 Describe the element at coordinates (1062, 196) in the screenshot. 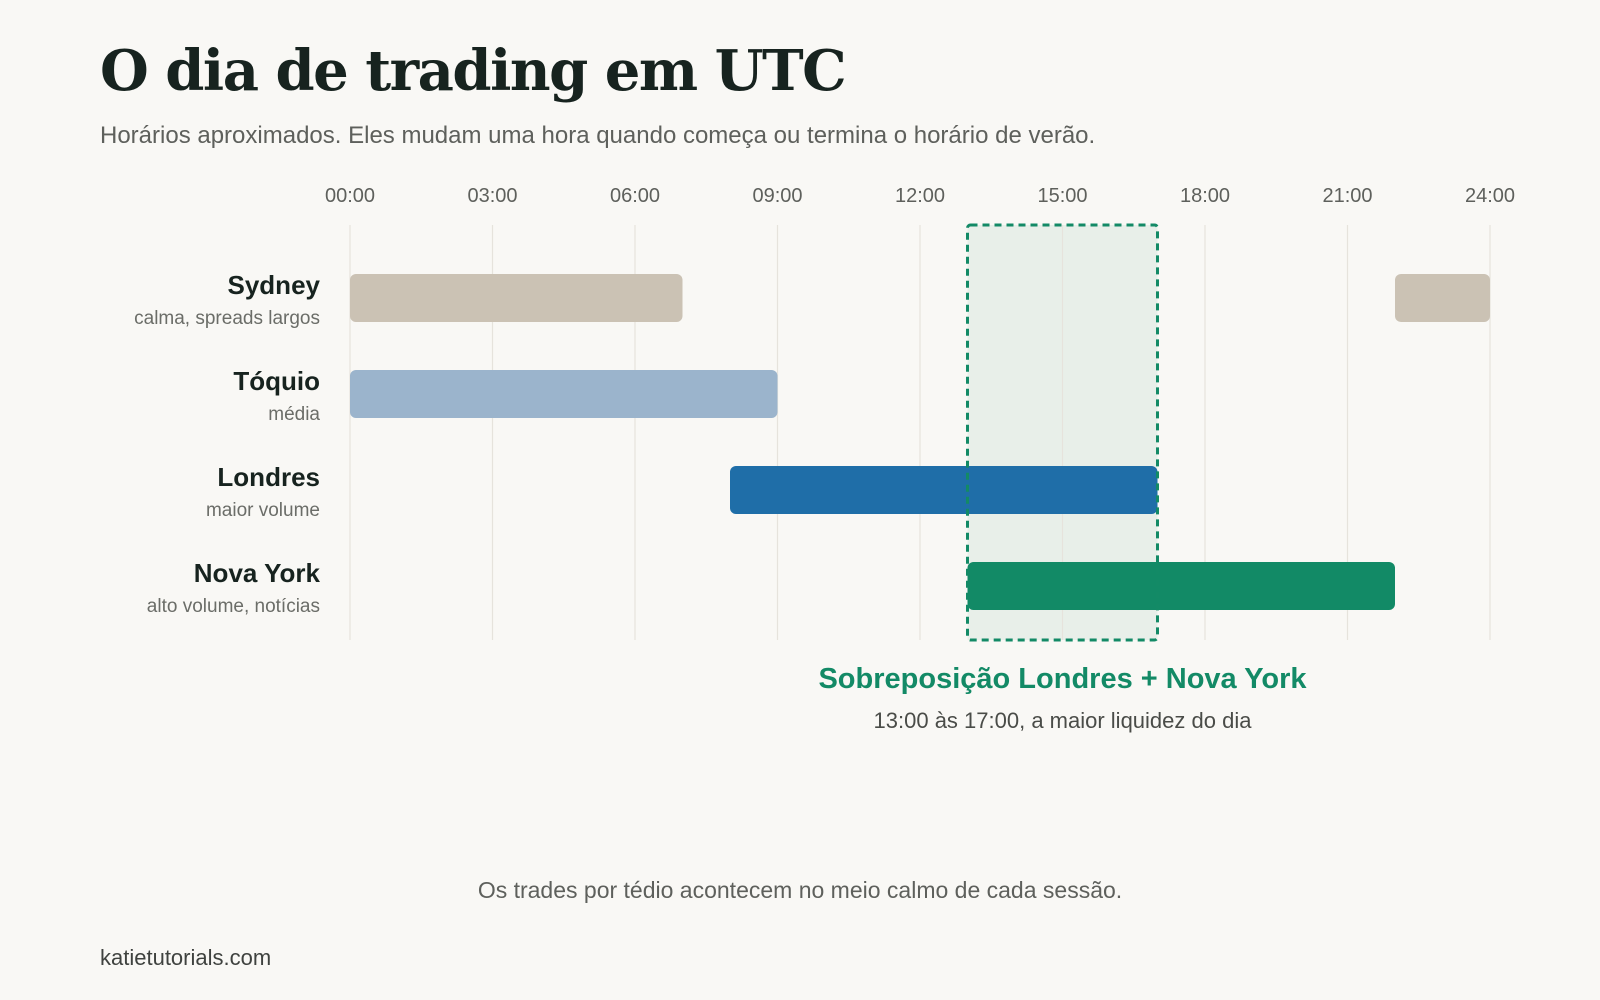

I see `x-tick-label: 15:00` at that location.